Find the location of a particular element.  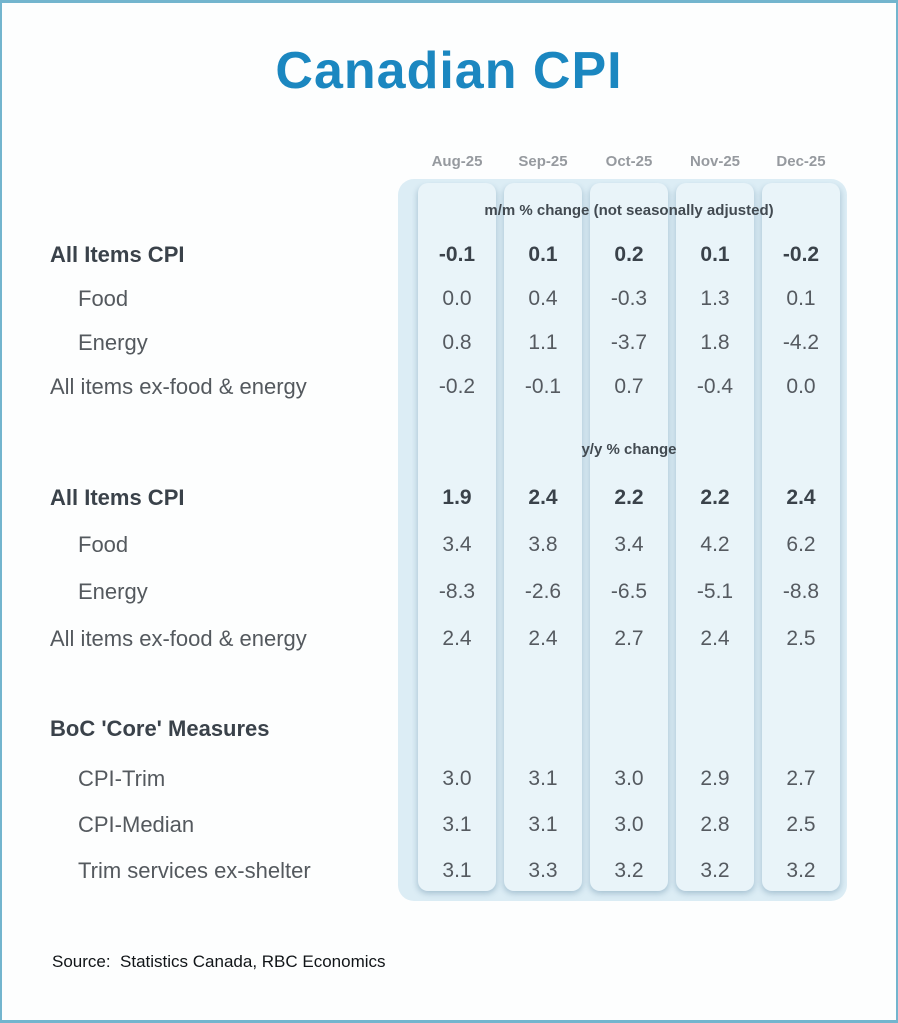

value-cell: 0.2 is located at coordinates (629, 254).